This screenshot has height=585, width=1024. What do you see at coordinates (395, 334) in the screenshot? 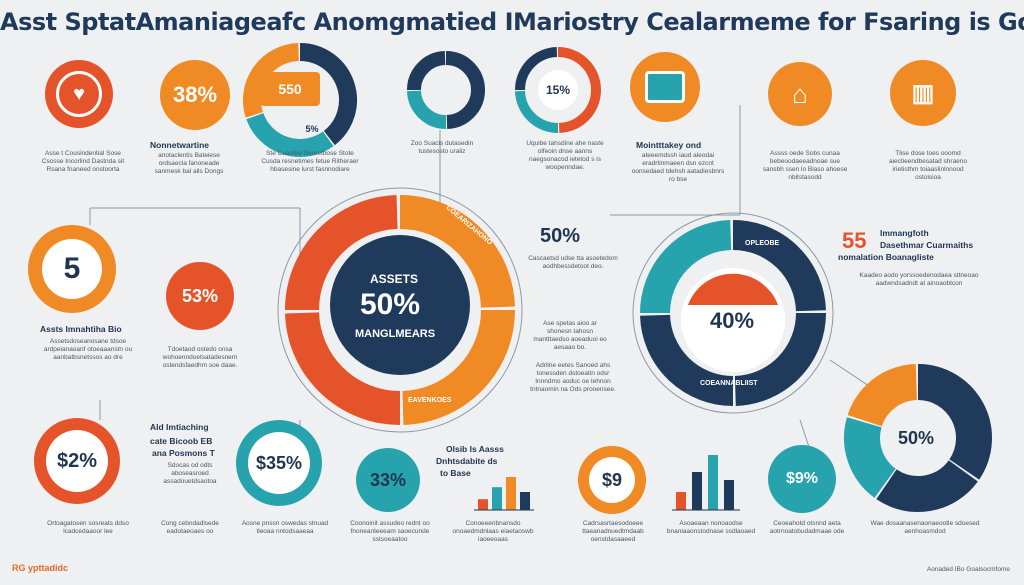
I see `center-label-2: MANGLMEARS` at bounding box center [395, 334].